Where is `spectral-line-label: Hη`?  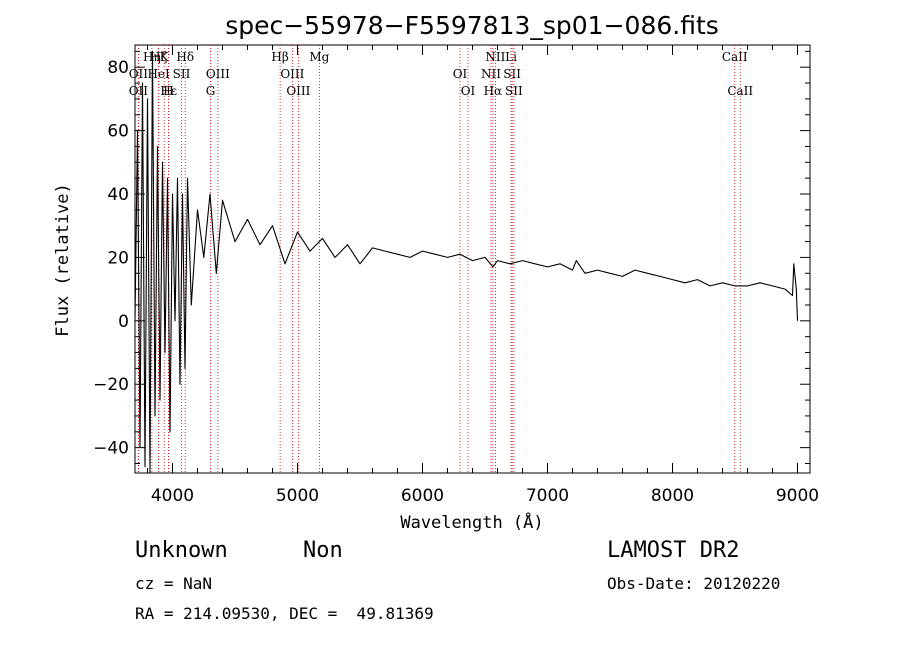 spectral-line-label: Hη is located at coordinates (152, 57).